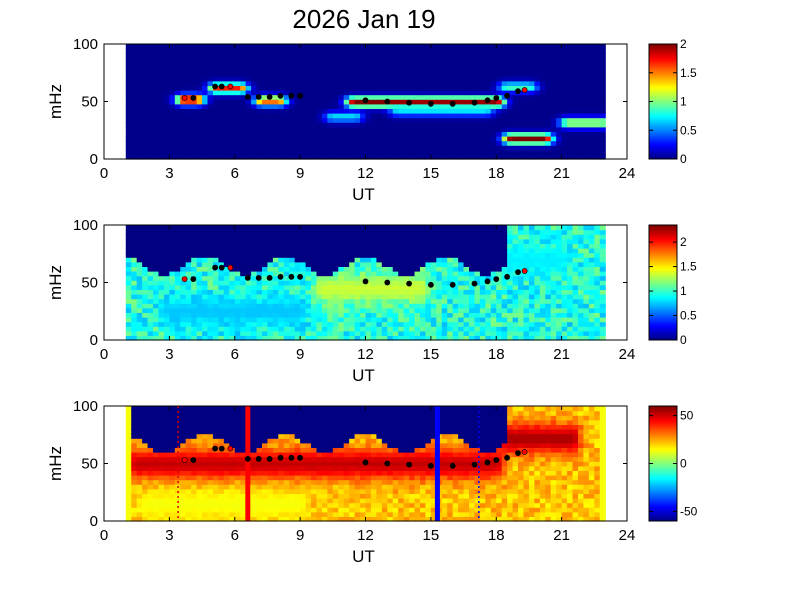 The height and width of the screenshot is (600, 801). What do you see at coordinates (354, 95) in the screenshot?
I see `ridge-markers` at bounding box center [354, 95].